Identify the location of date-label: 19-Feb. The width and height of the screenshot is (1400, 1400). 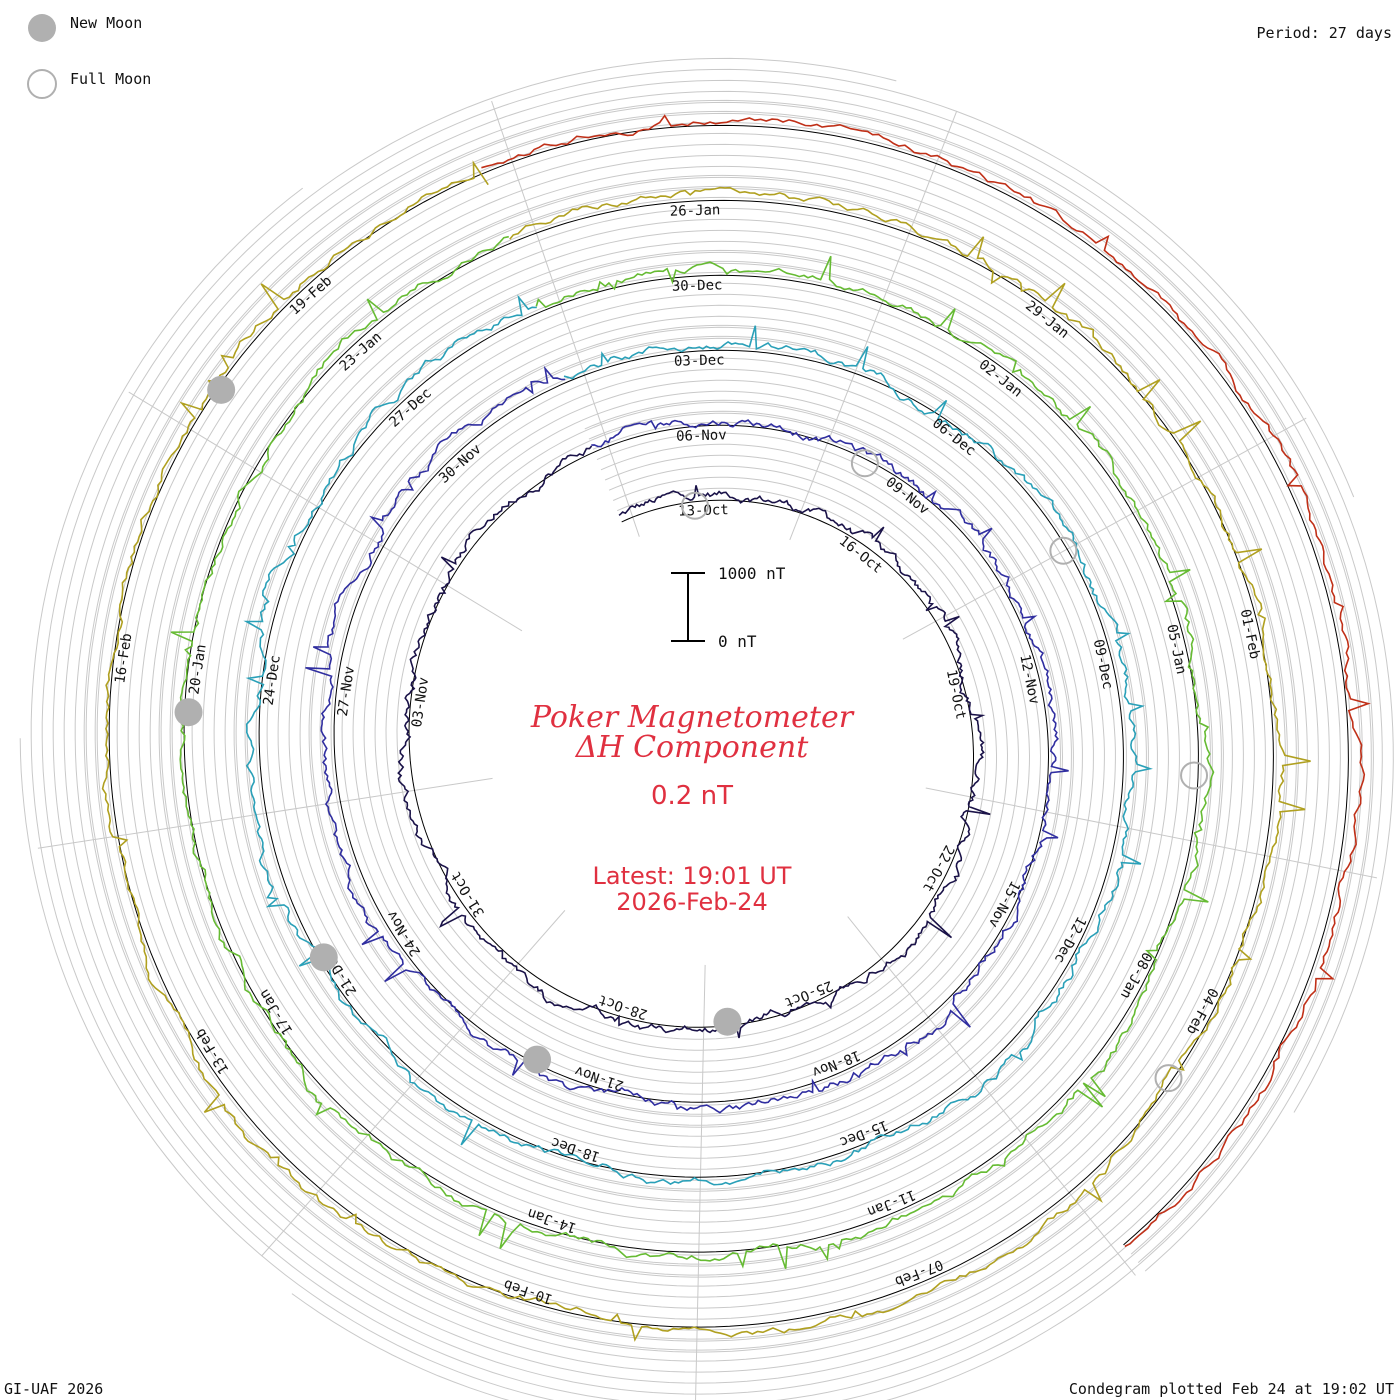
(311, 296).